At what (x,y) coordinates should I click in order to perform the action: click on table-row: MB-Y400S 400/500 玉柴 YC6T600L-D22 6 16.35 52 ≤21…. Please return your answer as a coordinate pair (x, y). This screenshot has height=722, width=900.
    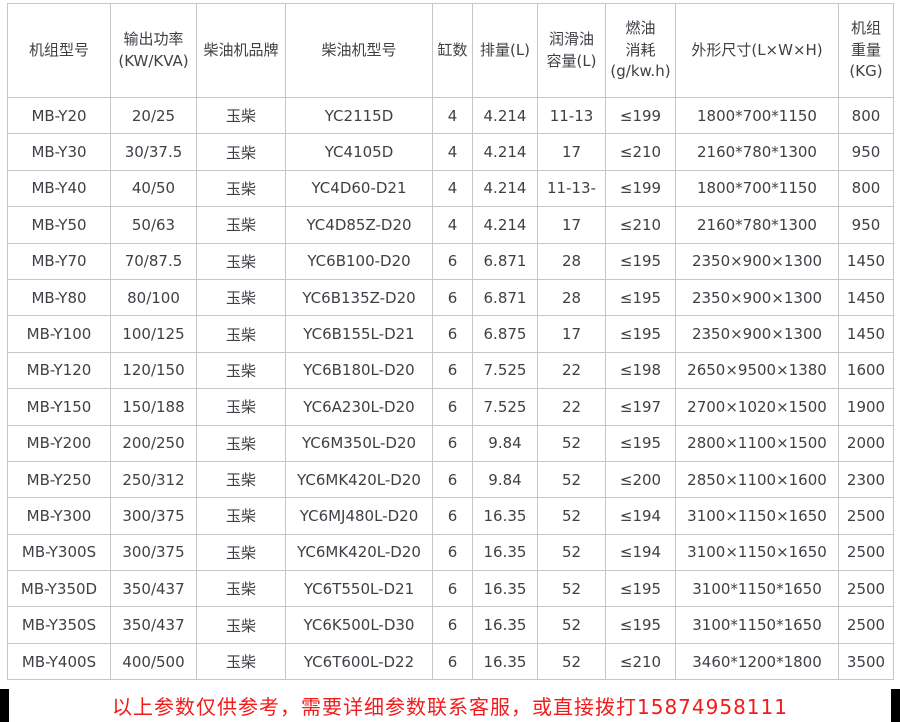
    Looking at the image, I should click on (450, 661).